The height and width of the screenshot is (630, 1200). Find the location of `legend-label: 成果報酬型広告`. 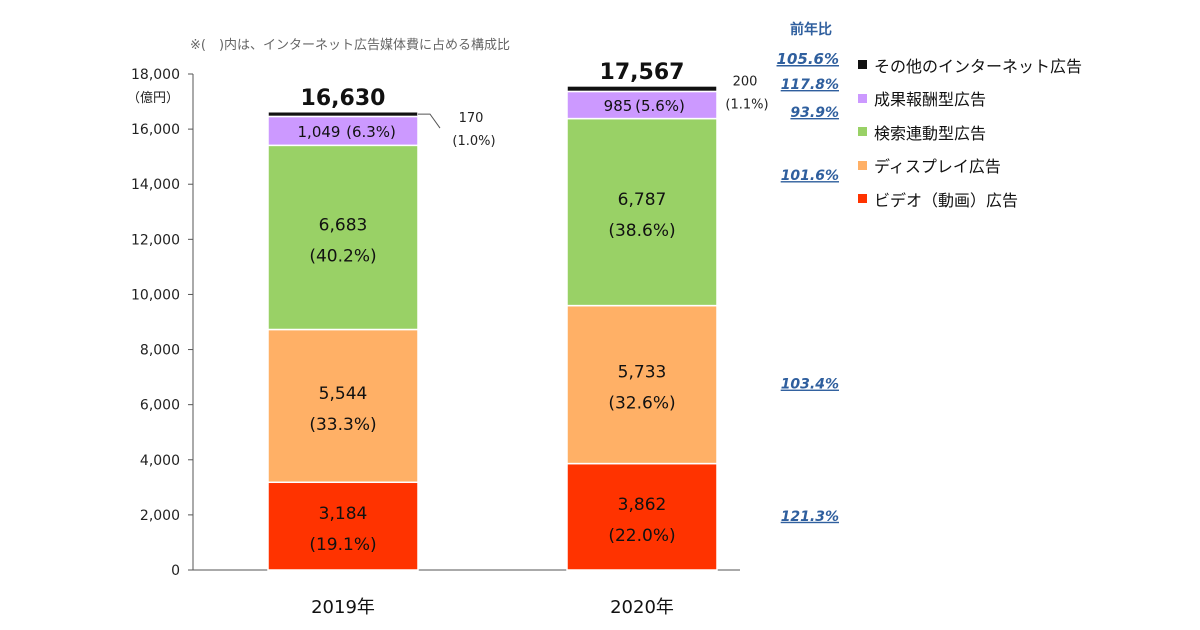

legend-label: 成果報酬型広告 is located at coordinates (930, 100).